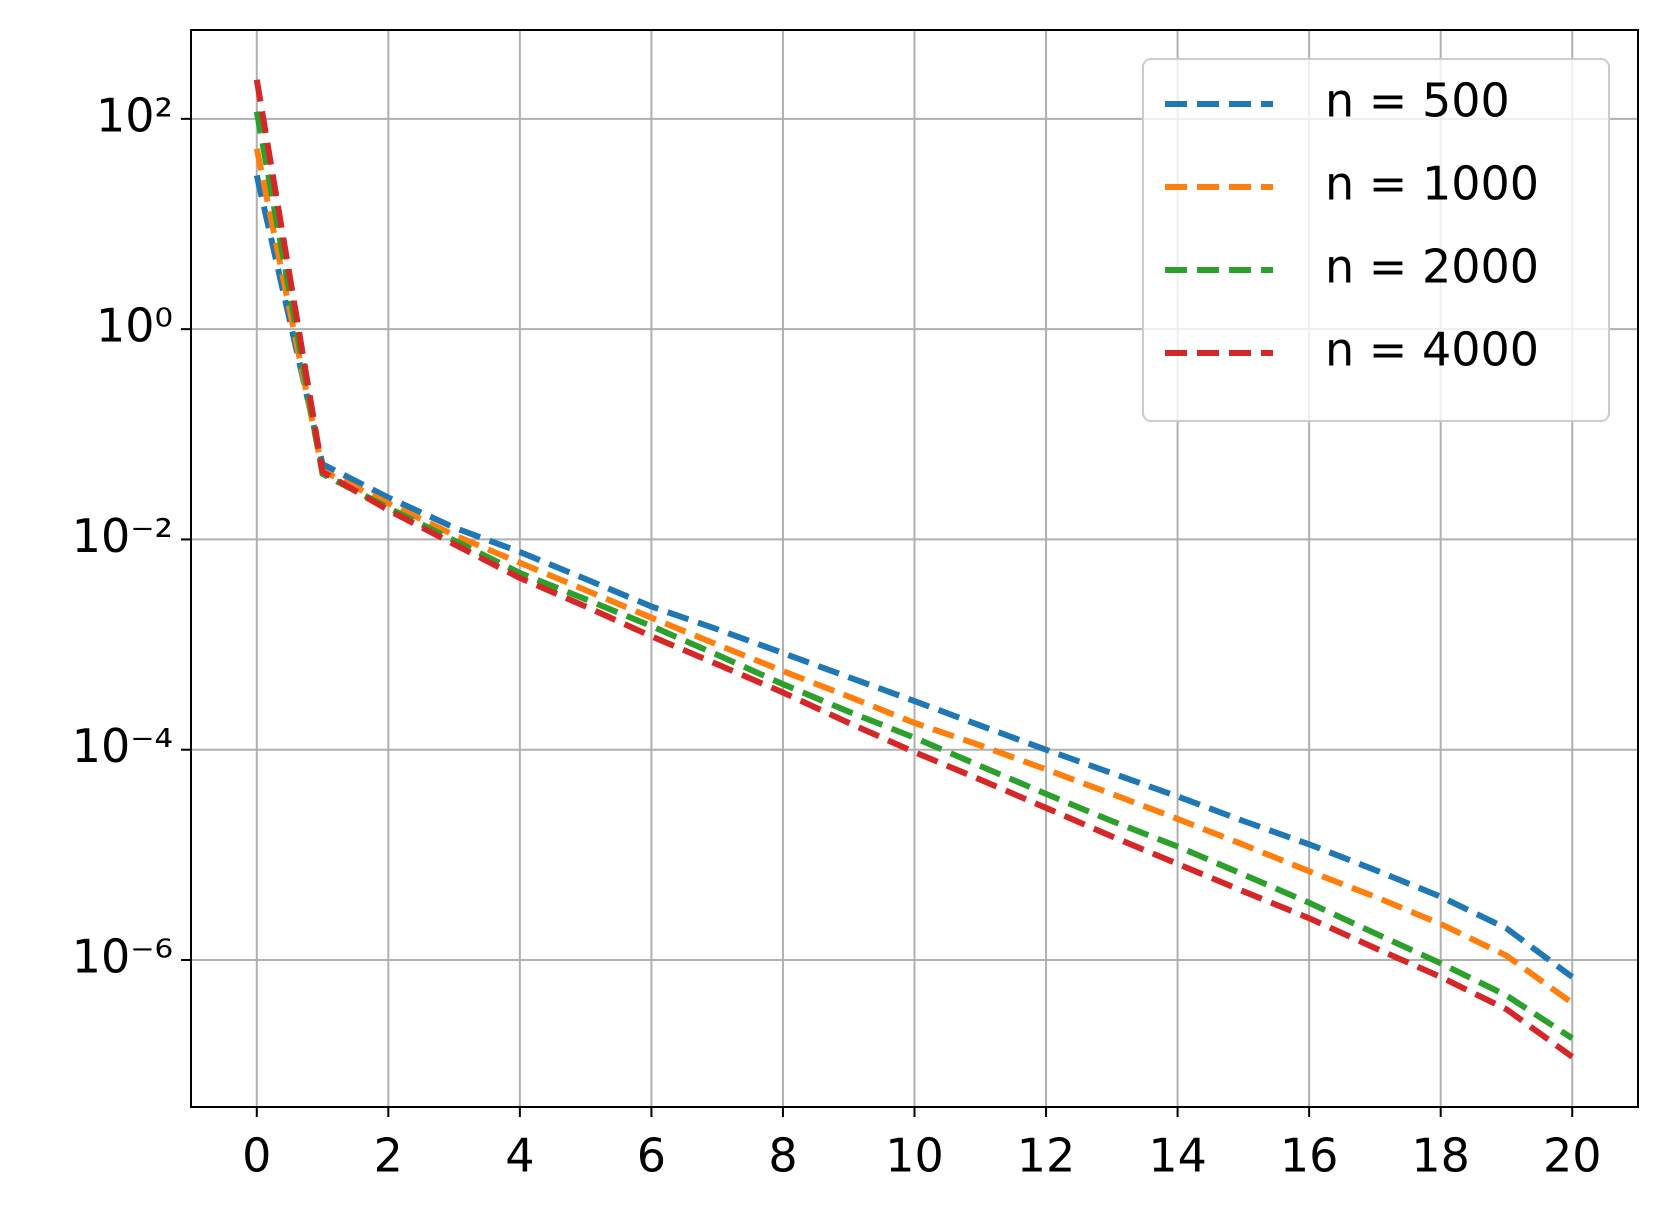 The height and width of the screenshot is (1214, 1659). What do you see at coordinates (122, 536) in the screenshot?
I see `y-tick-label: 10⁻²` at bounding box center [122, 536].